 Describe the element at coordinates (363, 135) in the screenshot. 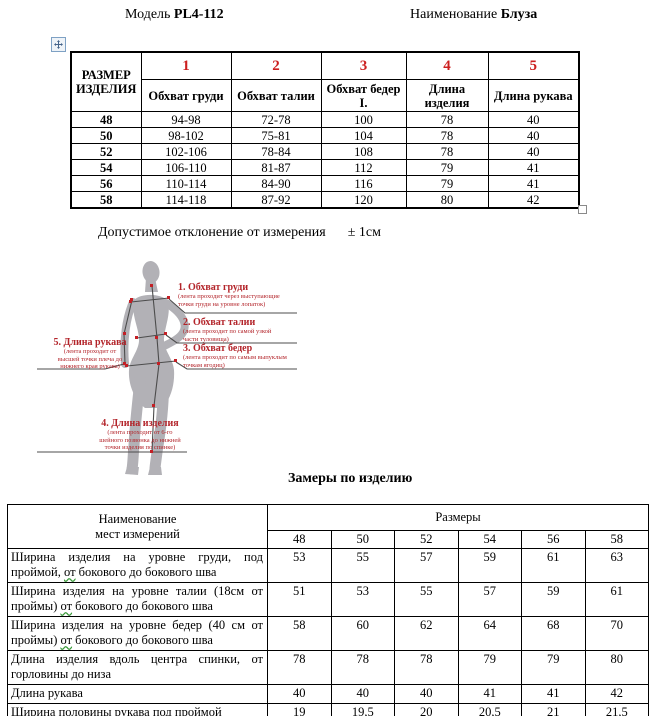

I see `value-cell: 104` at that location.